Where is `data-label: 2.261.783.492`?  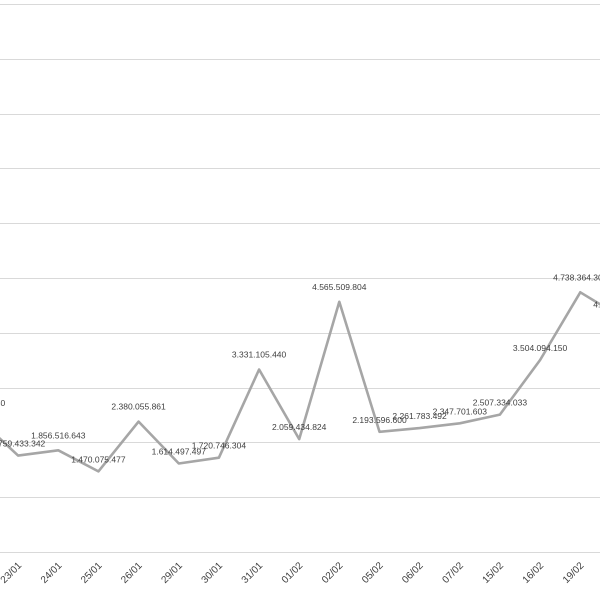
data-label: 2.261.783.492 is located at coordinates (419, 416).